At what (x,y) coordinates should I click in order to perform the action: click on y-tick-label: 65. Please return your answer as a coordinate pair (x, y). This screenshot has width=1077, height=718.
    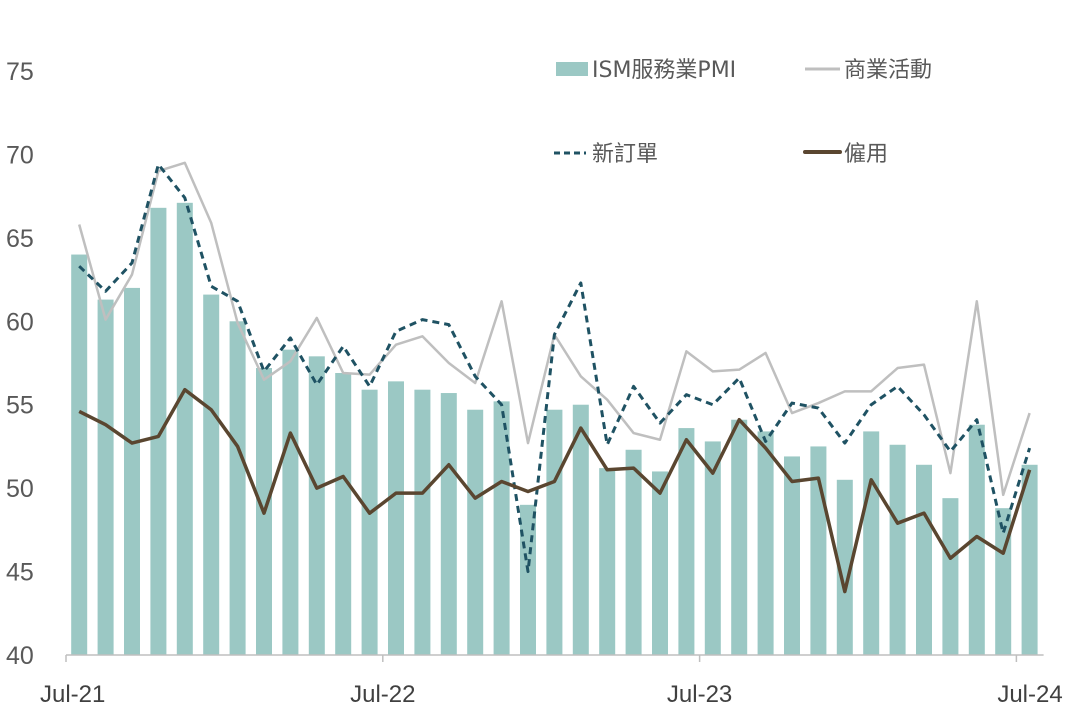
    Looking at the image, I should click on (20, 239).